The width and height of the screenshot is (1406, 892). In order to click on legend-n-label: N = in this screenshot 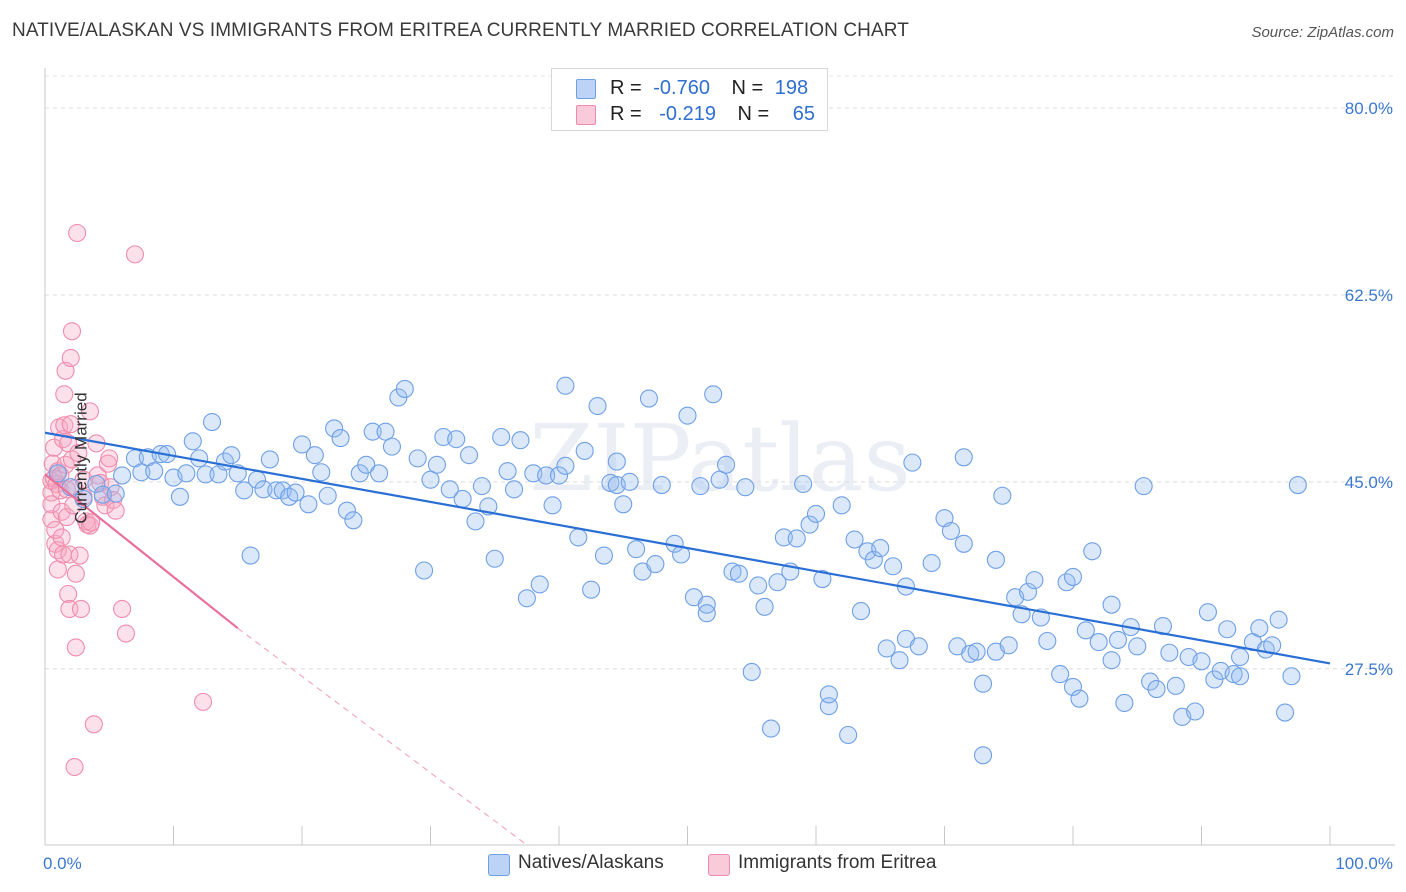, I will do `click(753, 114)`.